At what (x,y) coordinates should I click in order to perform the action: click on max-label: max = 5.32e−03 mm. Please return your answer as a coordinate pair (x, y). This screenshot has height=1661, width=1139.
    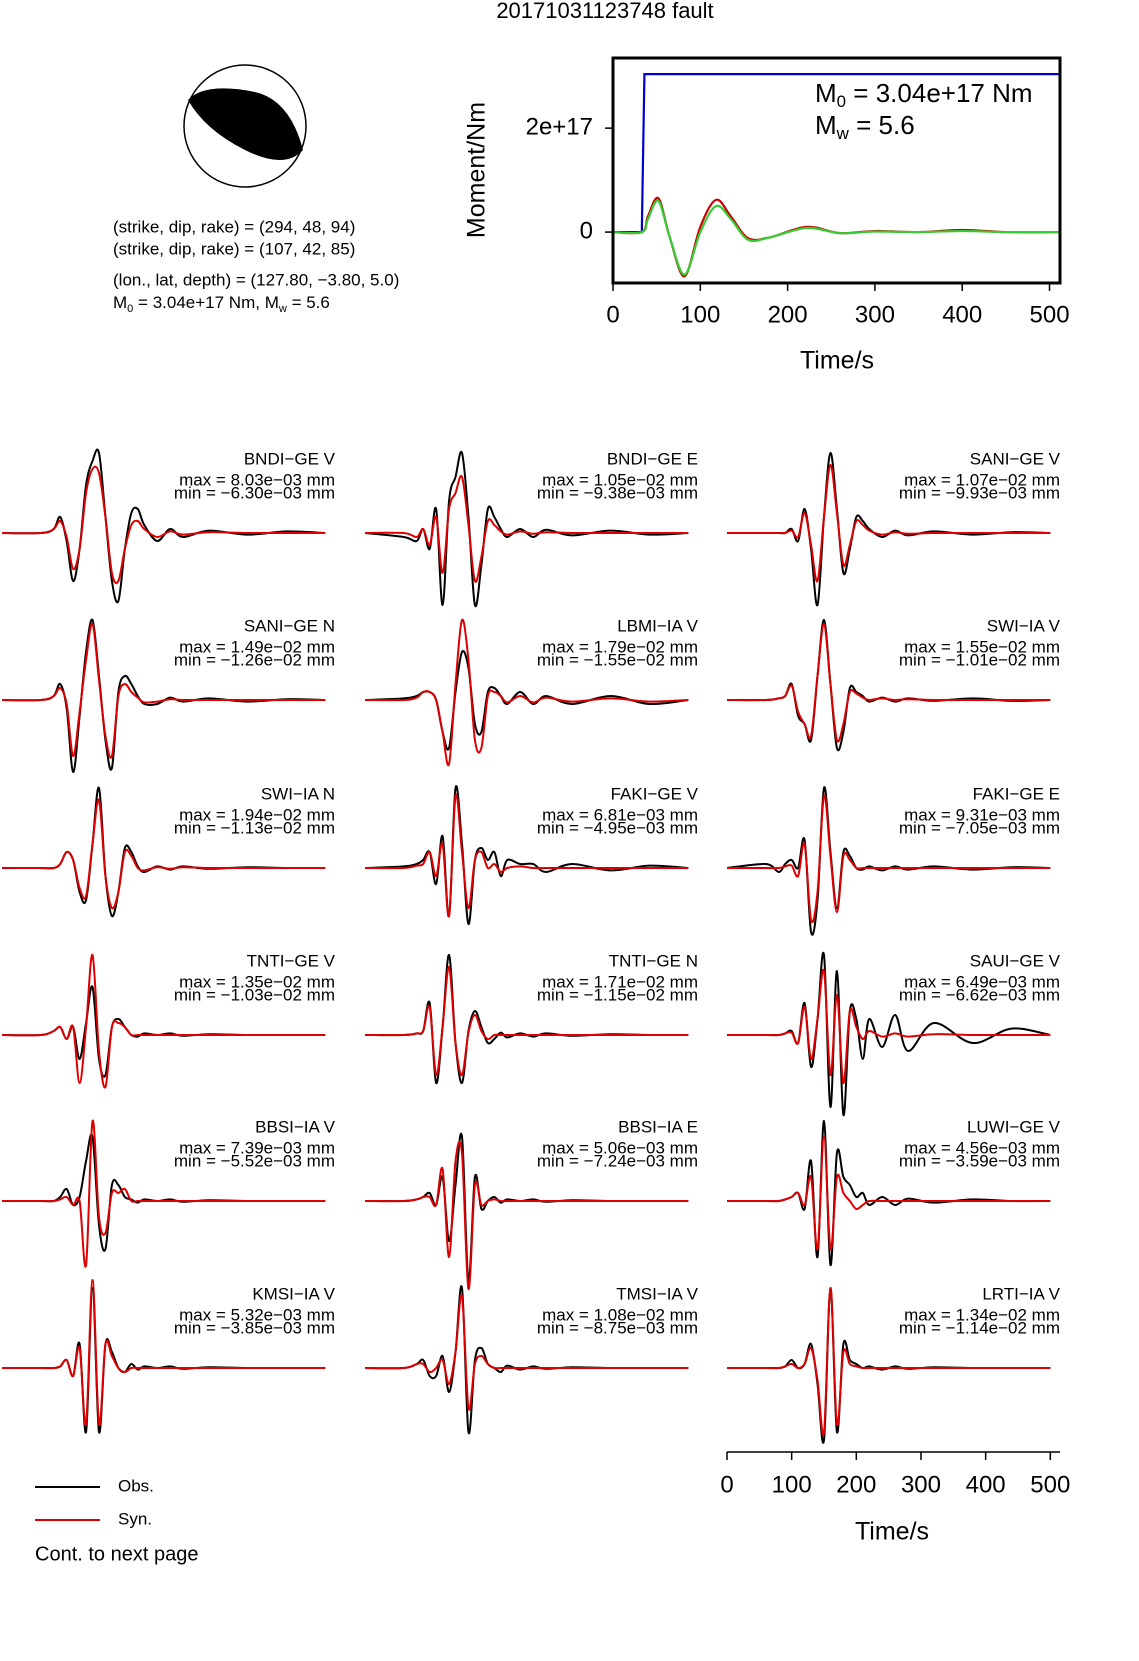
    Looking at the image, I should click on (257, 1314).